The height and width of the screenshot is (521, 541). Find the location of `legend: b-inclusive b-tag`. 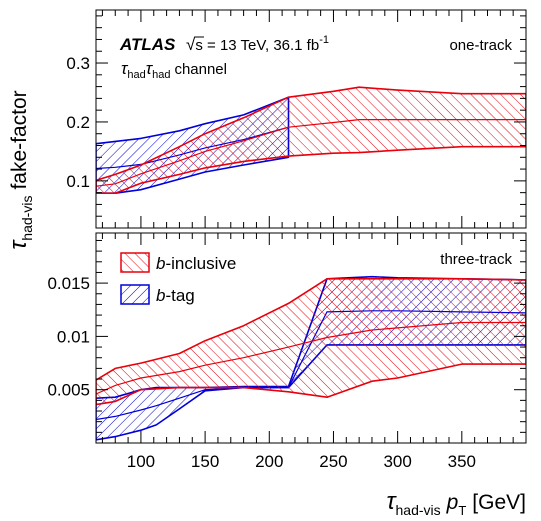

legend: b-inclusive b-tag is located at coordinates (178, 278).